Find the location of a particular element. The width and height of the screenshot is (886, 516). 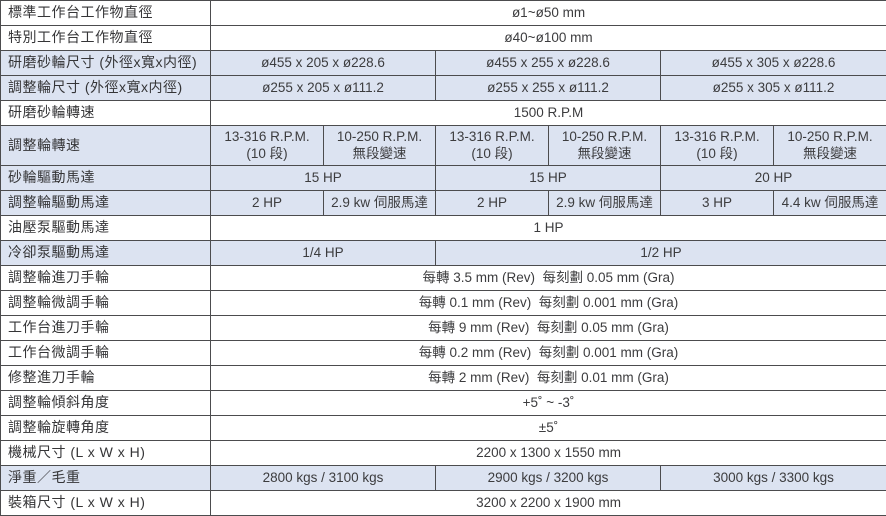

spec-value: 1/2 HP is located at coordinates (661, 253).